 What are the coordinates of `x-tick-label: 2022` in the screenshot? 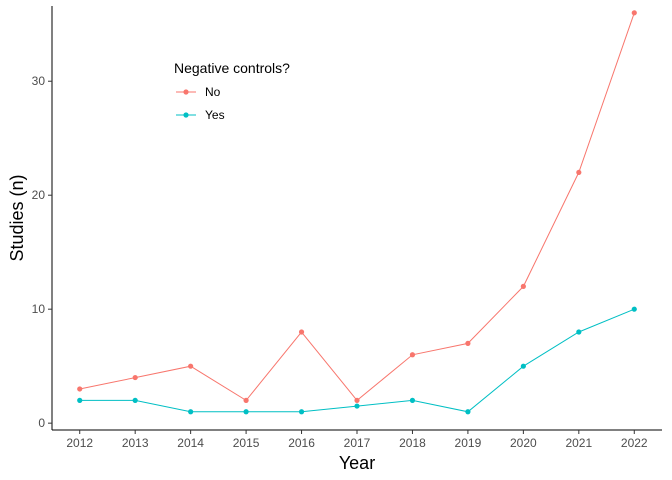 It's located at (634, 443).